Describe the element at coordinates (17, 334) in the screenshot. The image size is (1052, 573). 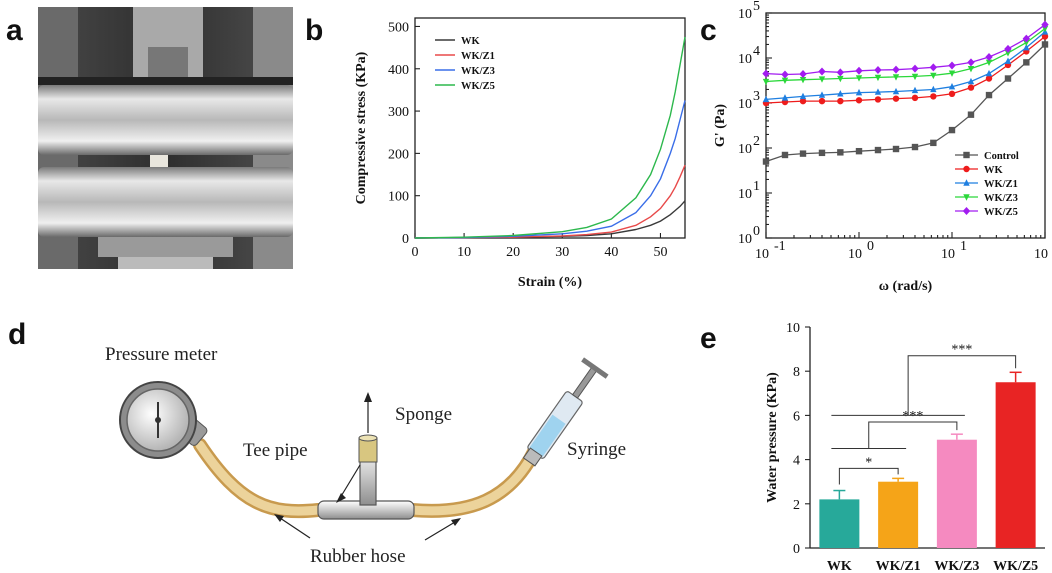
I see `panel-label-d: d` at that location.